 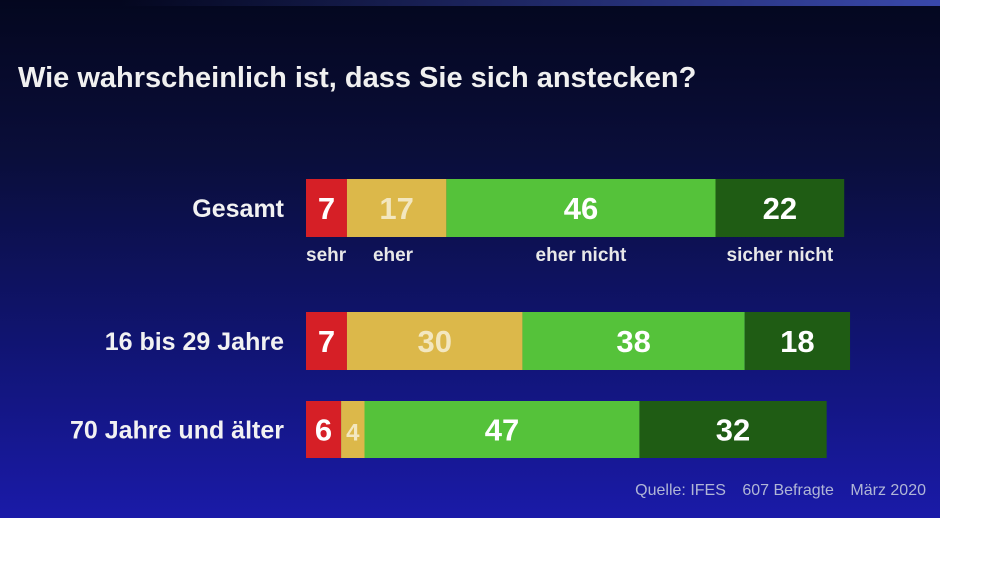 I want to click on value-label-70-jahre-und-aelter-eher: 4, so click(x=353, y=433).